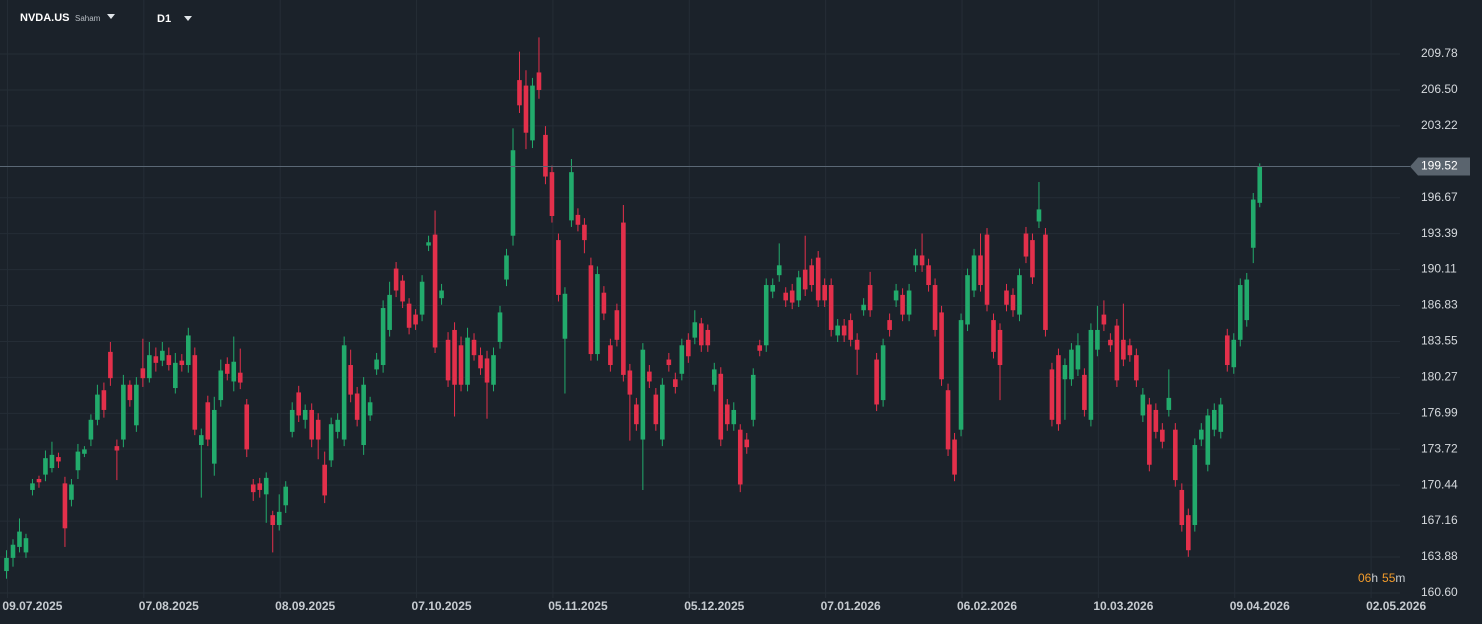 The width and height of the screenshot is (1482, 624). I want to click on y-tick-label: 173.72, so click(1439, 448).